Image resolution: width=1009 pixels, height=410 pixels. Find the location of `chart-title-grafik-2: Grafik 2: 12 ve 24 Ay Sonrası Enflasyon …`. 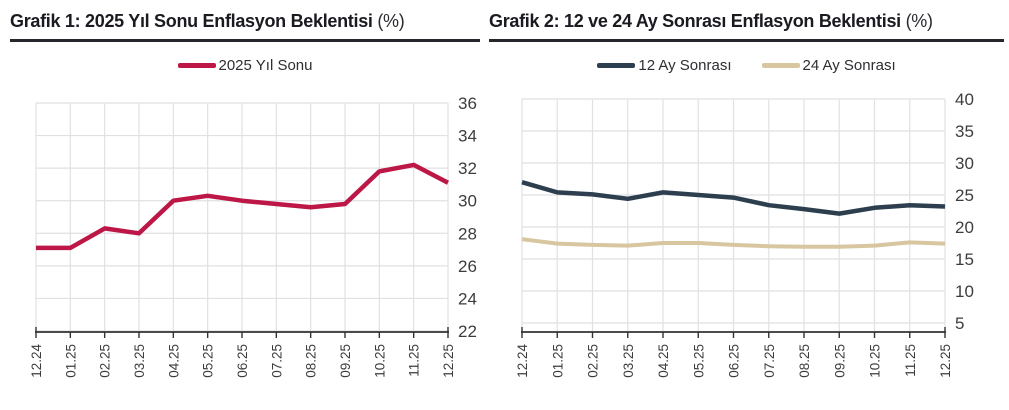

chart-title-grafik-2: Grafik 2: 12 ve 24 Ay Sonrası Enflasyon … is located at coordinates (746, 21).